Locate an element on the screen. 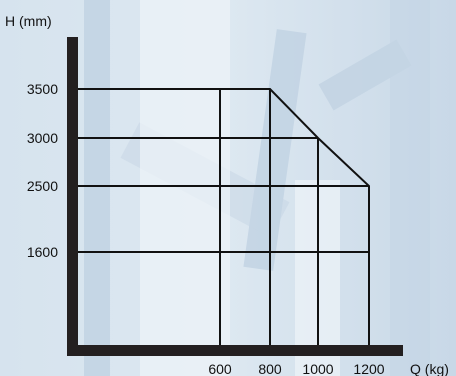 The height and width of the screenshot is (376, 456). x-axis is located at coordinates (235, 350).